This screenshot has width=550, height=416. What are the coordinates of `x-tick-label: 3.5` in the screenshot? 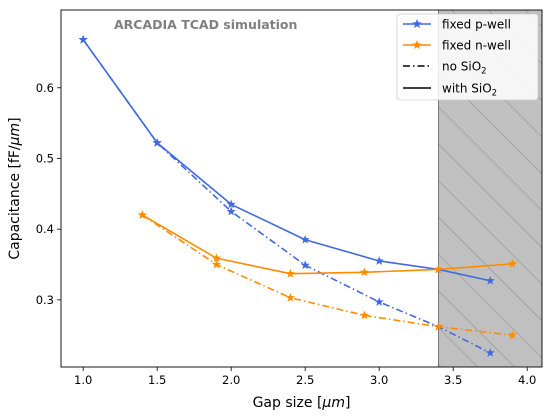 It's located at (453, 380).